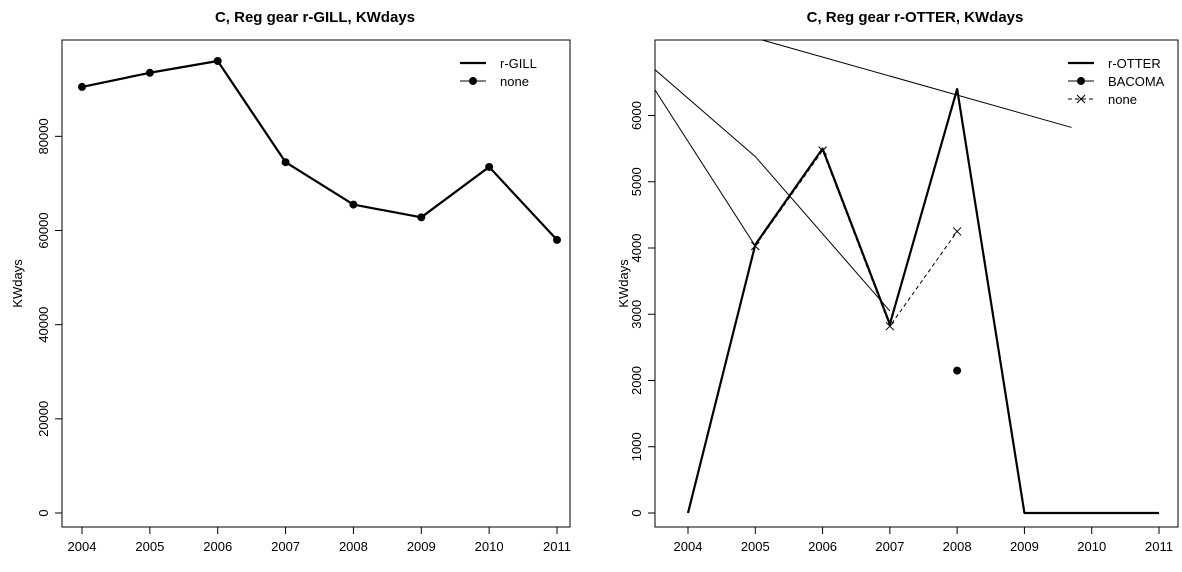 Image resolution: width=1182 pixels, height=572 pixels. Describe the element at coordinates (1134, 63) in the screenshot. I see `legend-label: r-OTTER` at that location.